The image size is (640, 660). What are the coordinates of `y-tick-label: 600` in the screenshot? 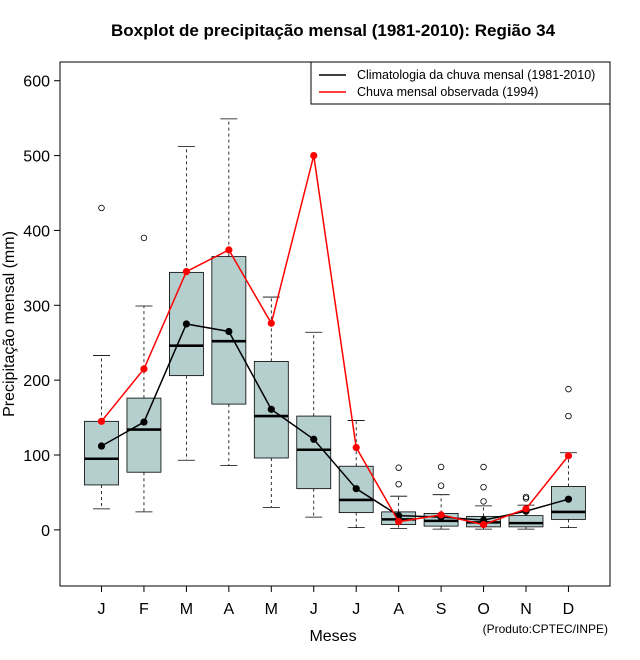 It's located at (36, 82).